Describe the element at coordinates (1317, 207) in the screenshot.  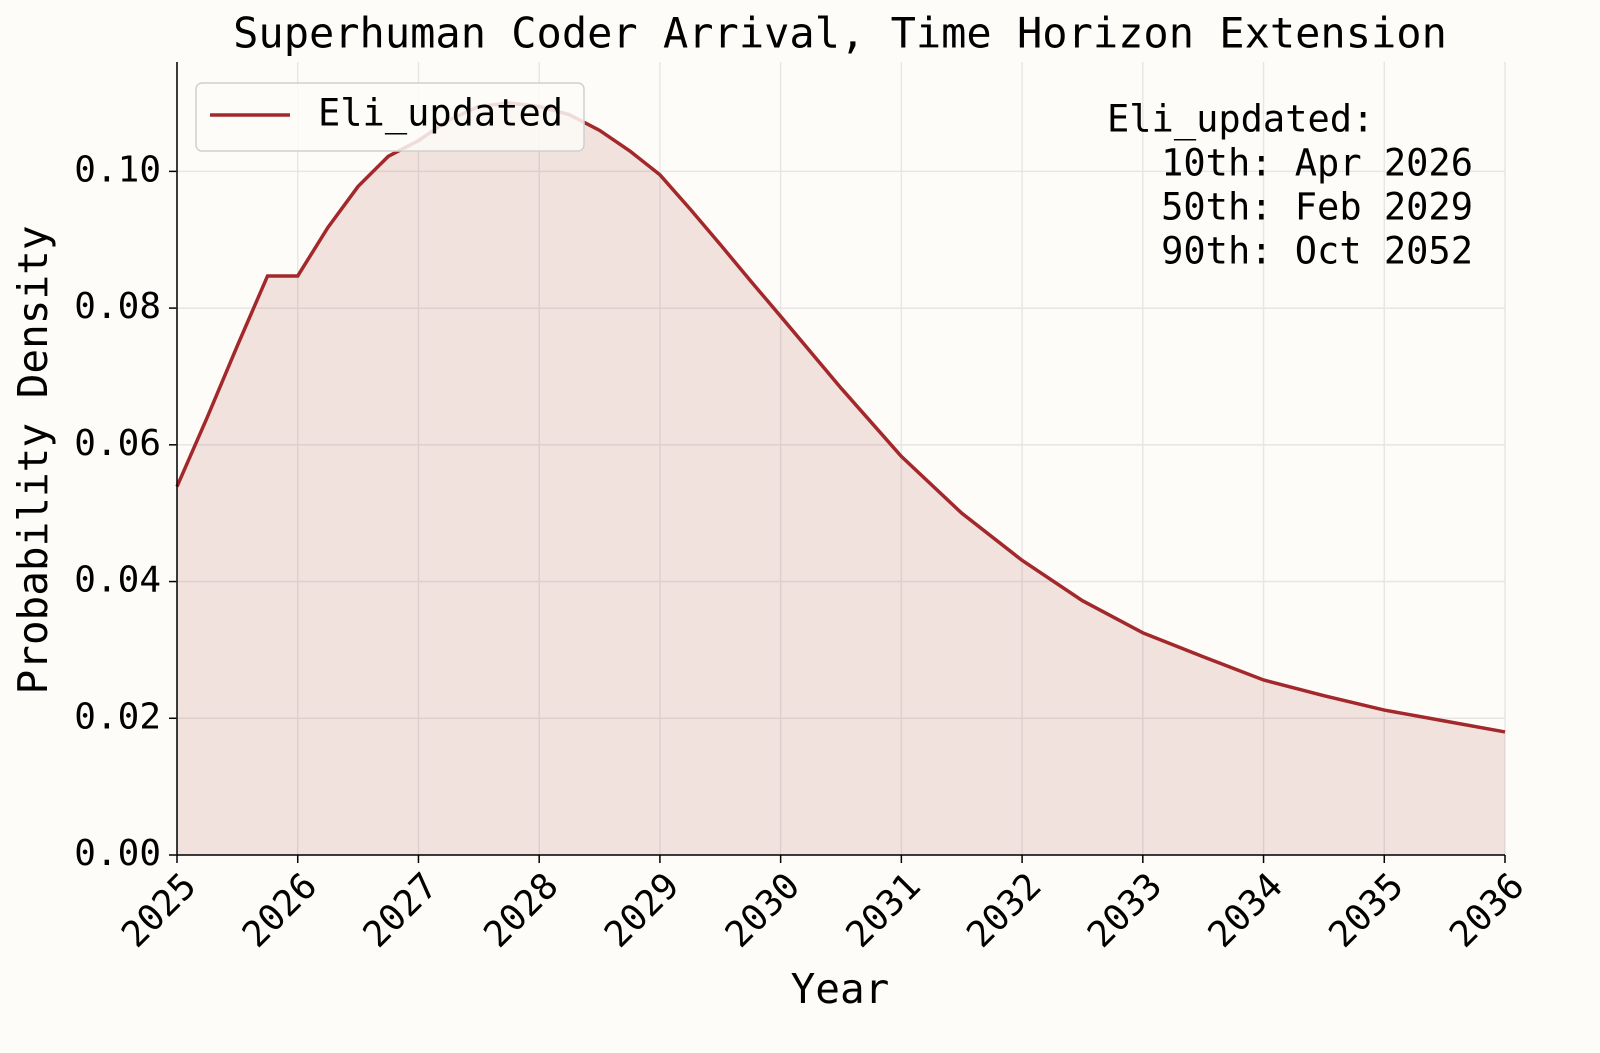
I see `annotation-line: 50th: Feb 2029` at that location.